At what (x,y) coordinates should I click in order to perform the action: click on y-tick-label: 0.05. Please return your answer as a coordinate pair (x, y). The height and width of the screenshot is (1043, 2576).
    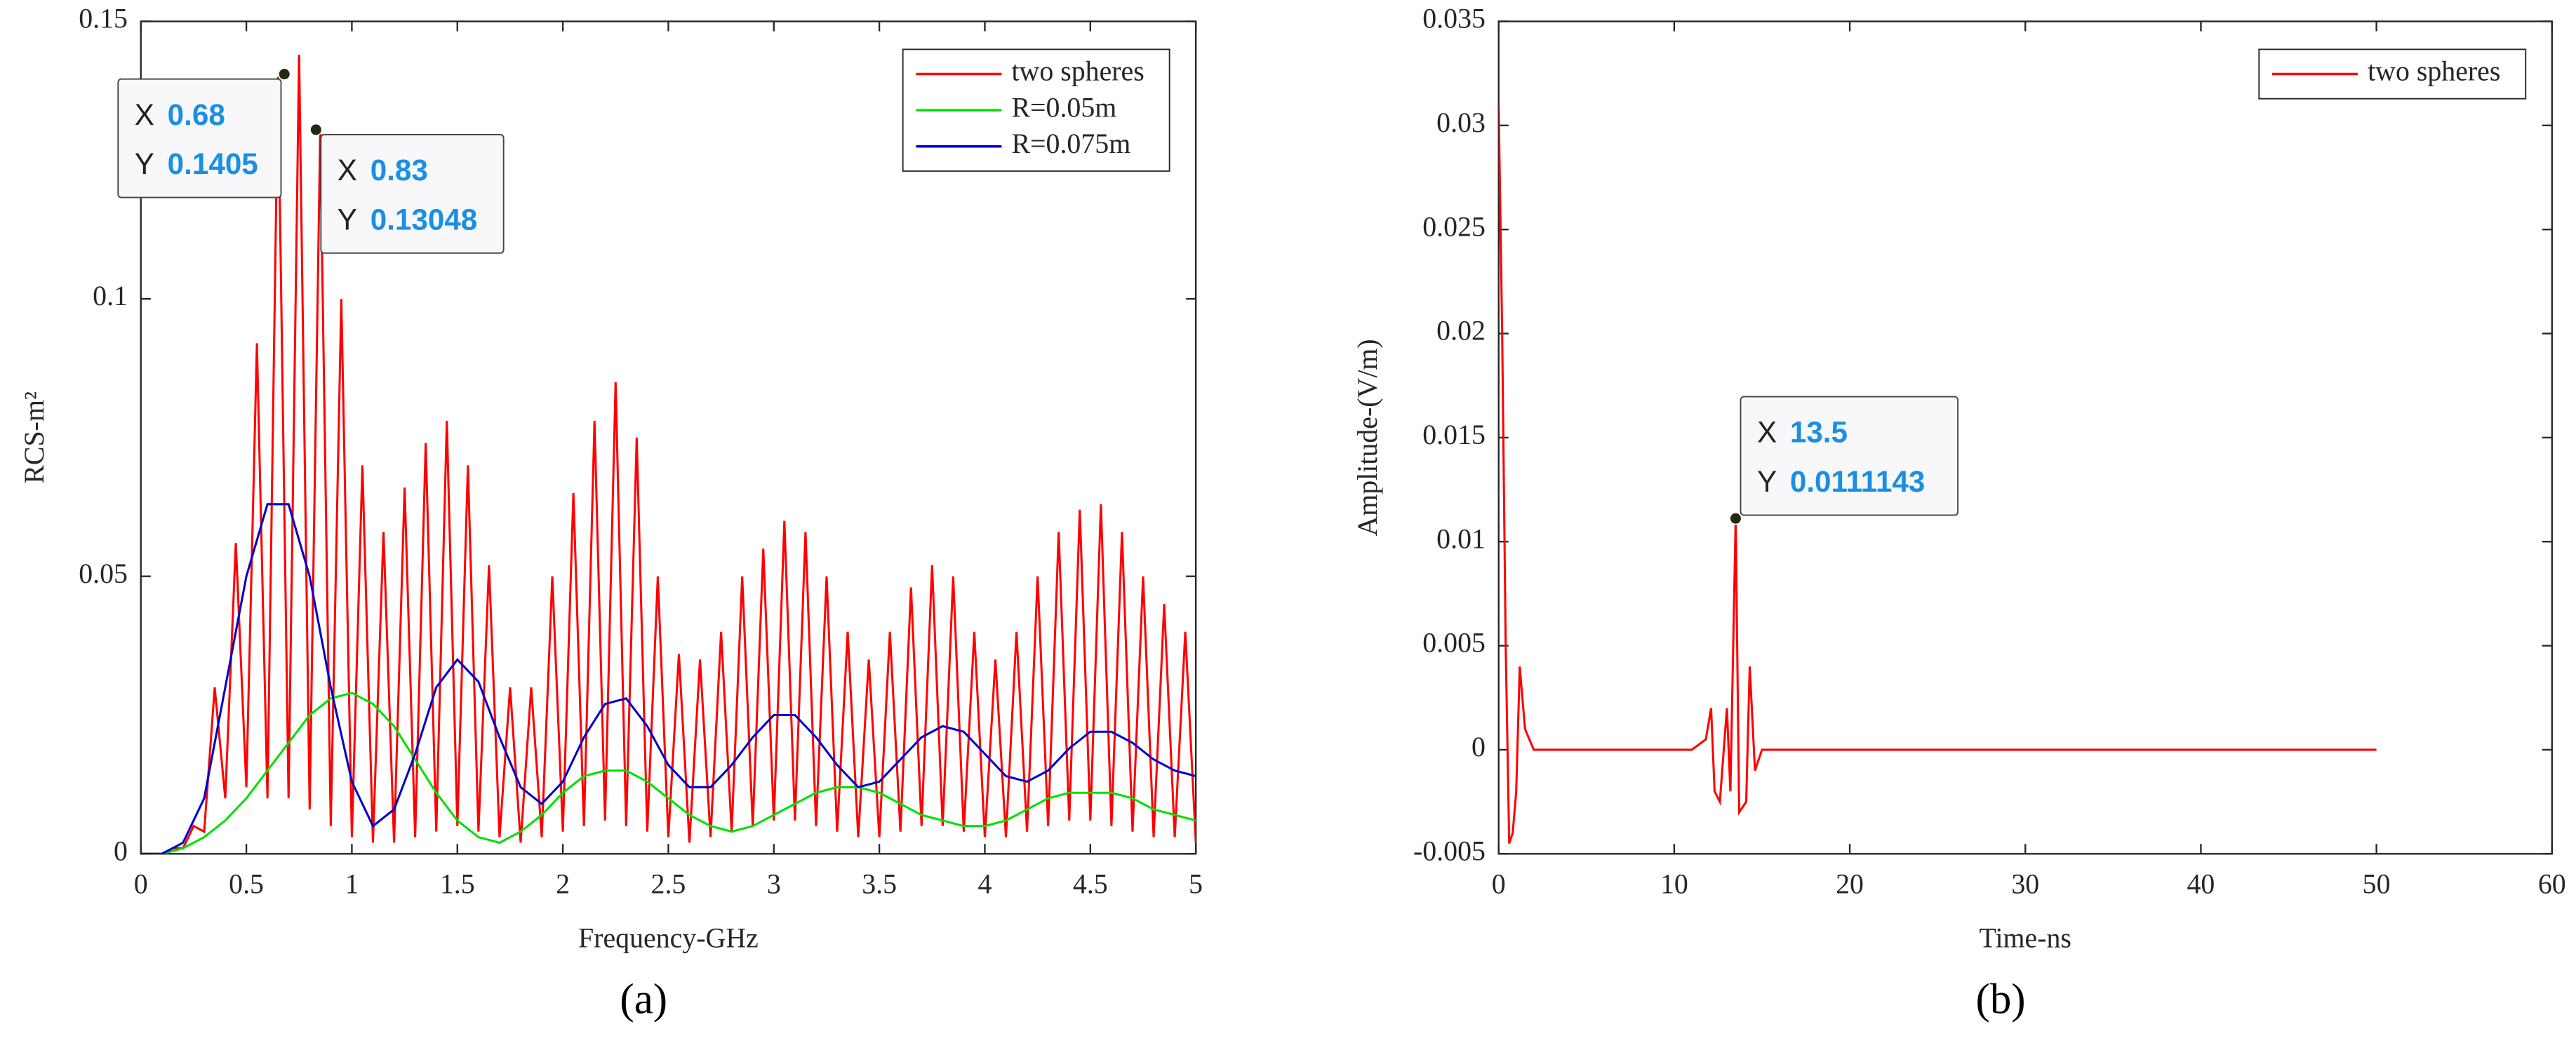
    Looking at the image, I should click on (104, 573).